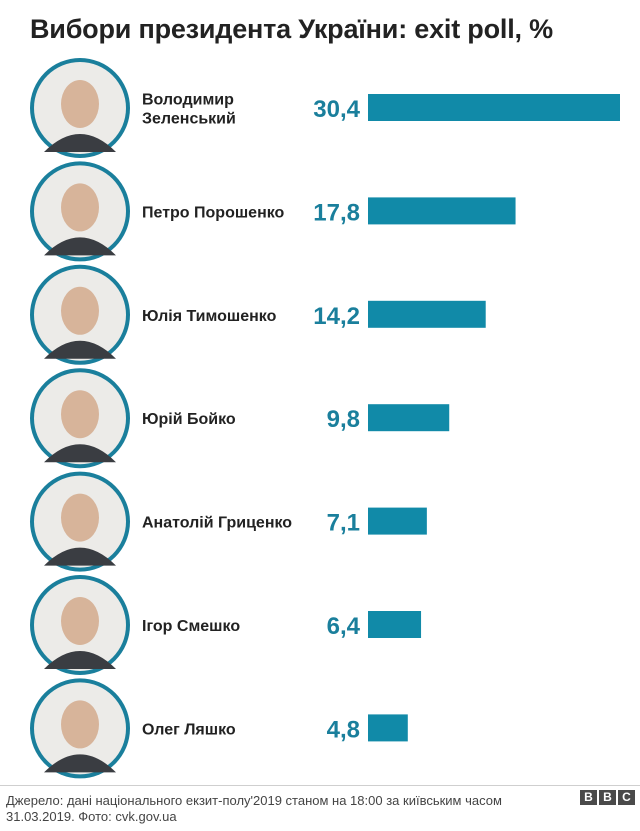 The height and width of the screenshot is (831, 640). I want to click on footer-divider, so click(320, 785).